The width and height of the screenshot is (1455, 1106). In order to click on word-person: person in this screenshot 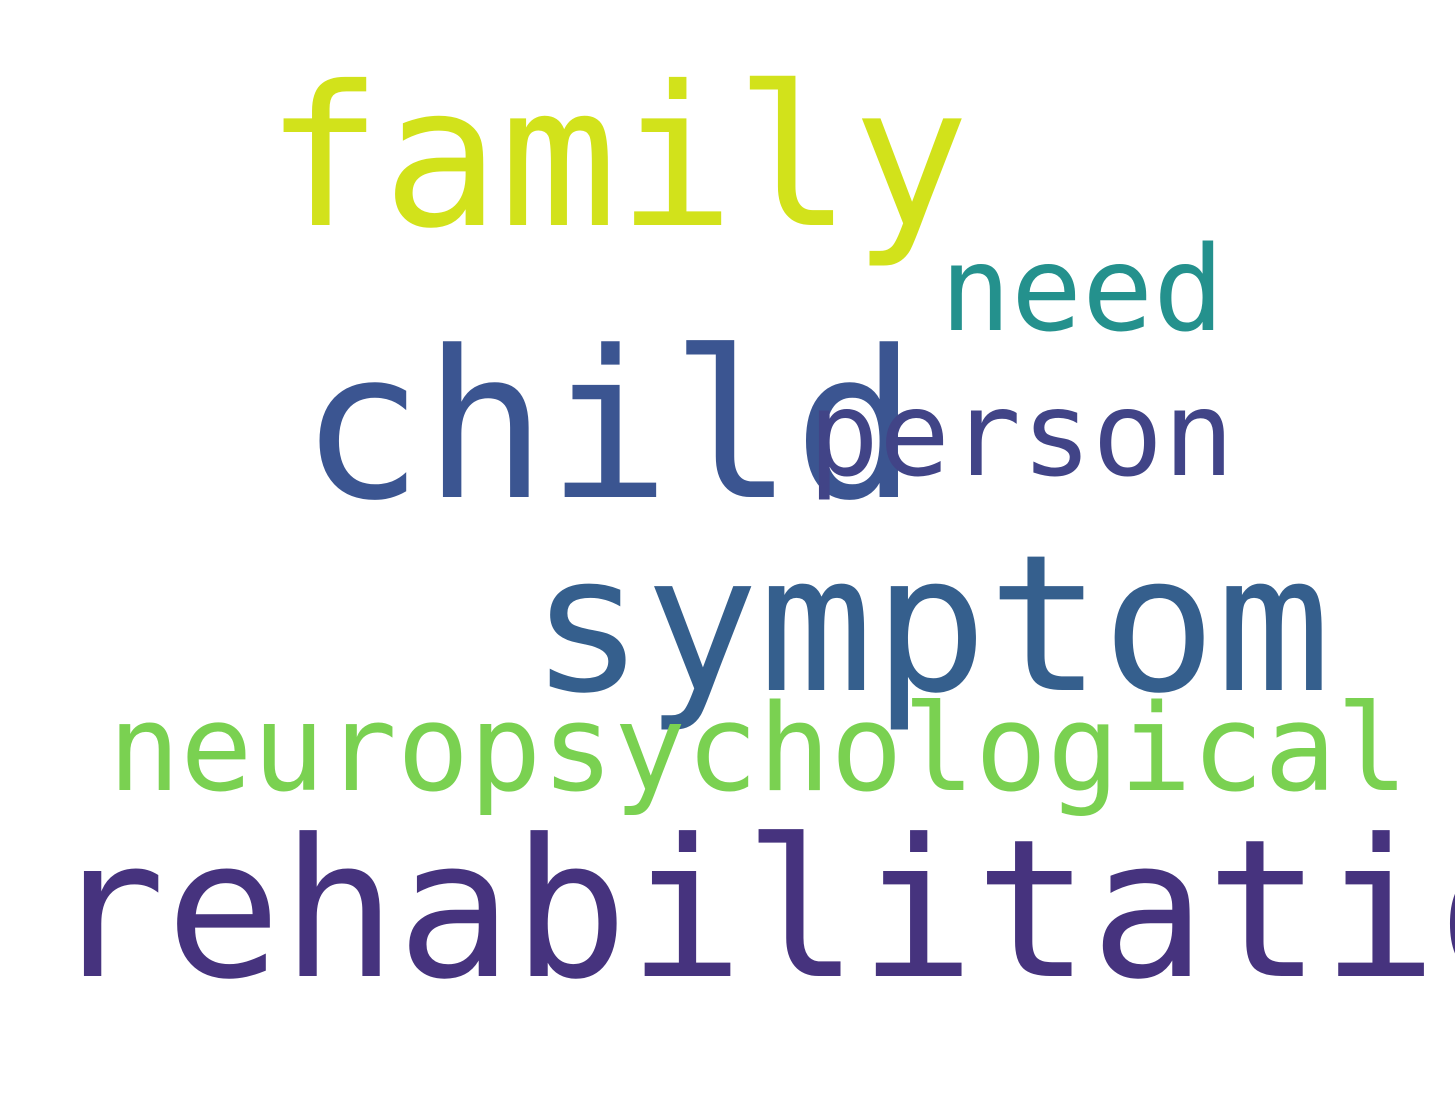, I will do `click(1021, 434)`.